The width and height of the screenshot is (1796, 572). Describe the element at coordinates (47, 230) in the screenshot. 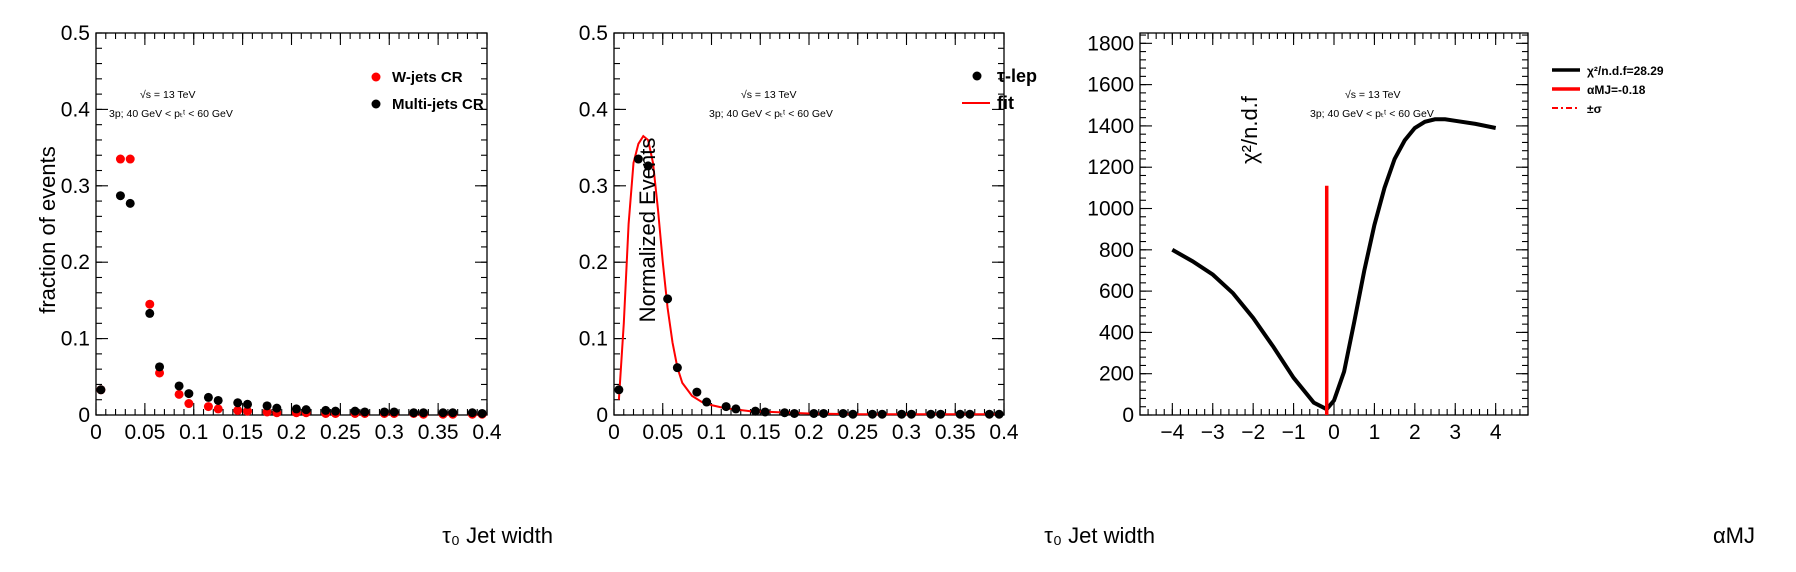

I see `y-axis-title: fraction of events` at that location.